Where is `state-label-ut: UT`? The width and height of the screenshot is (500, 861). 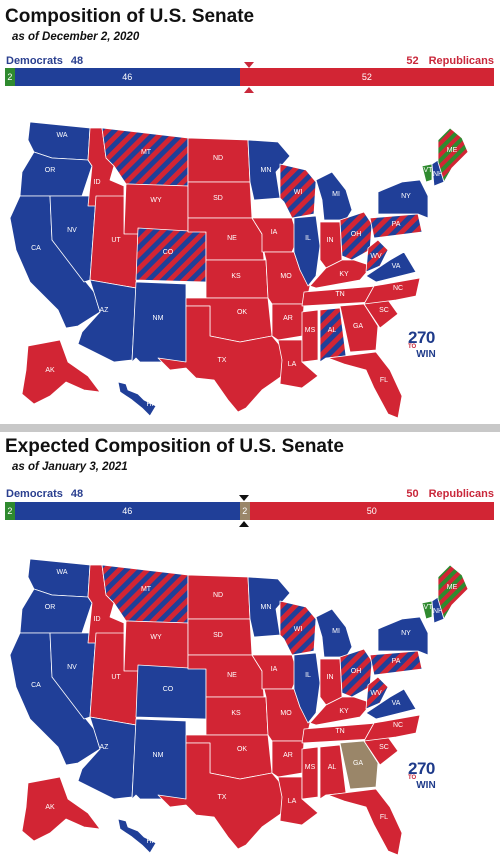
state-label-ut: UT is located at coordinates (116, 240).